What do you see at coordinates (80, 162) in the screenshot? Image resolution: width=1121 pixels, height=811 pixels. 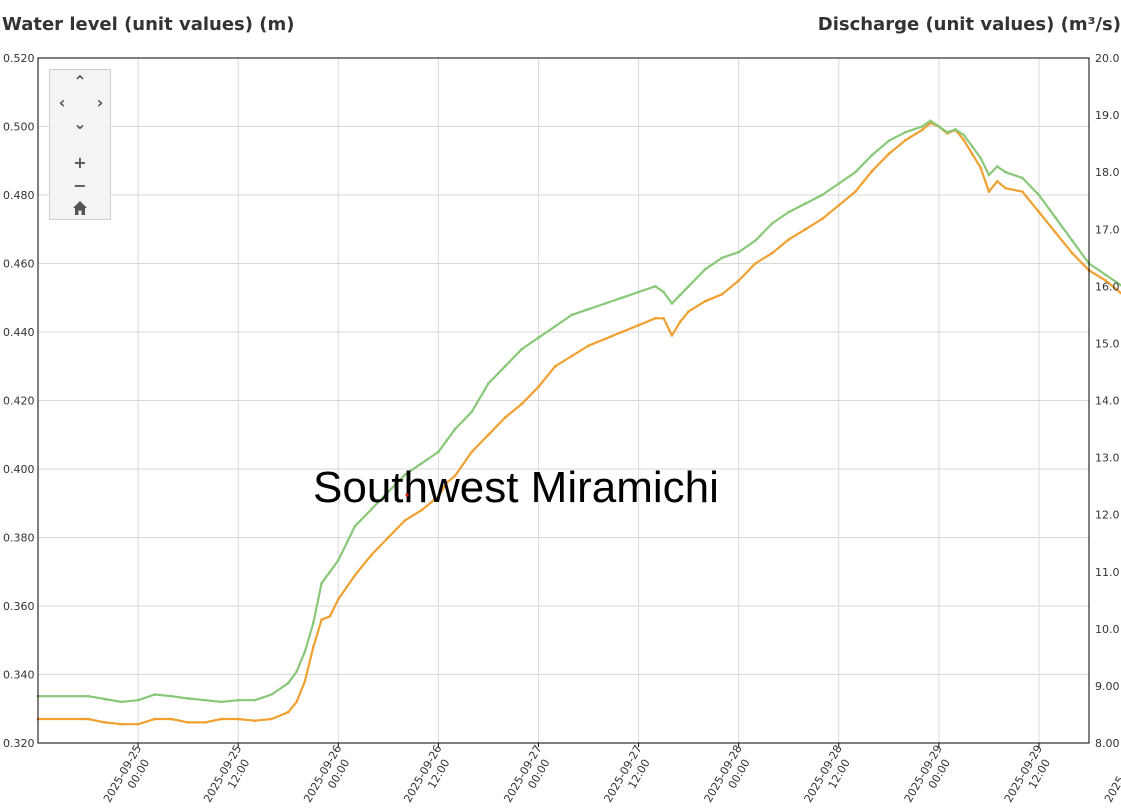 I see `zoom-in-icon: +` at bounding box center [80, 162].